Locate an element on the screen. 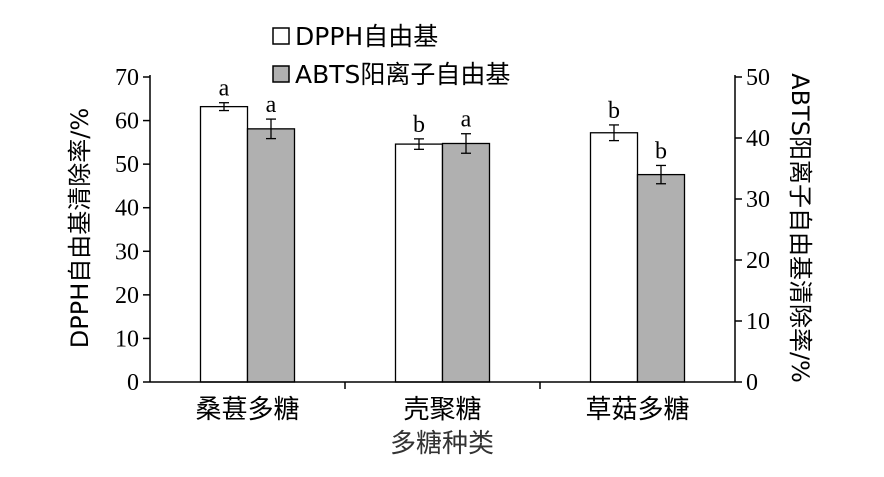 The image size is (884, 477). x-axis-title: 多糖种类 is located at coordinates (442, 444).